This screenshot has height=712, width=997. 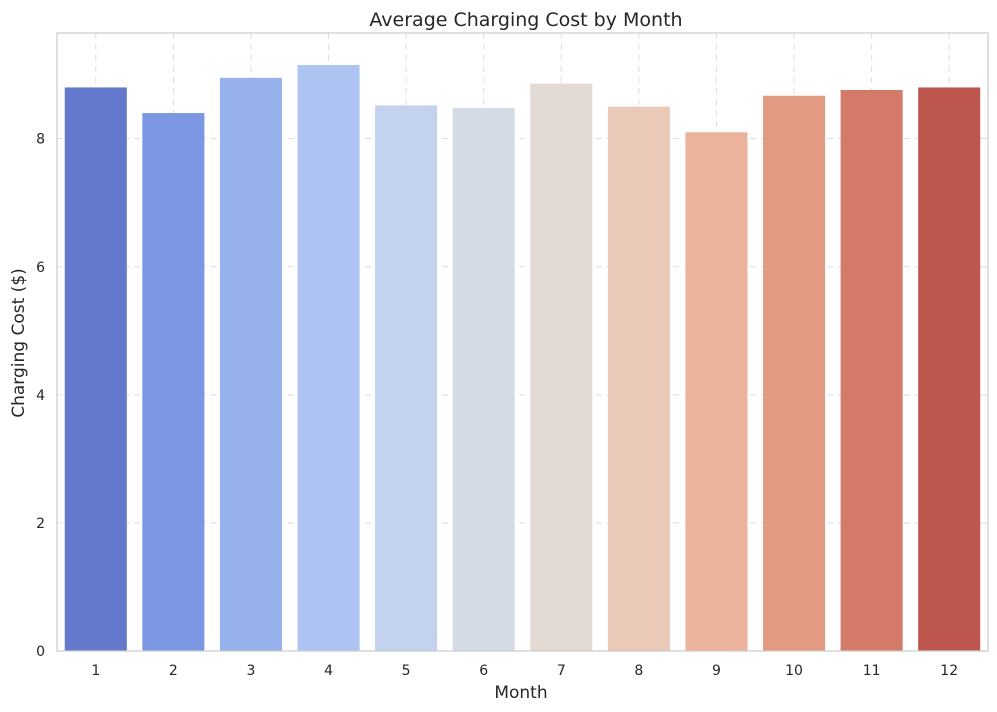 I want to click on y-tick-labels: 0 2 4 6 8, so click(x=40, y=396).